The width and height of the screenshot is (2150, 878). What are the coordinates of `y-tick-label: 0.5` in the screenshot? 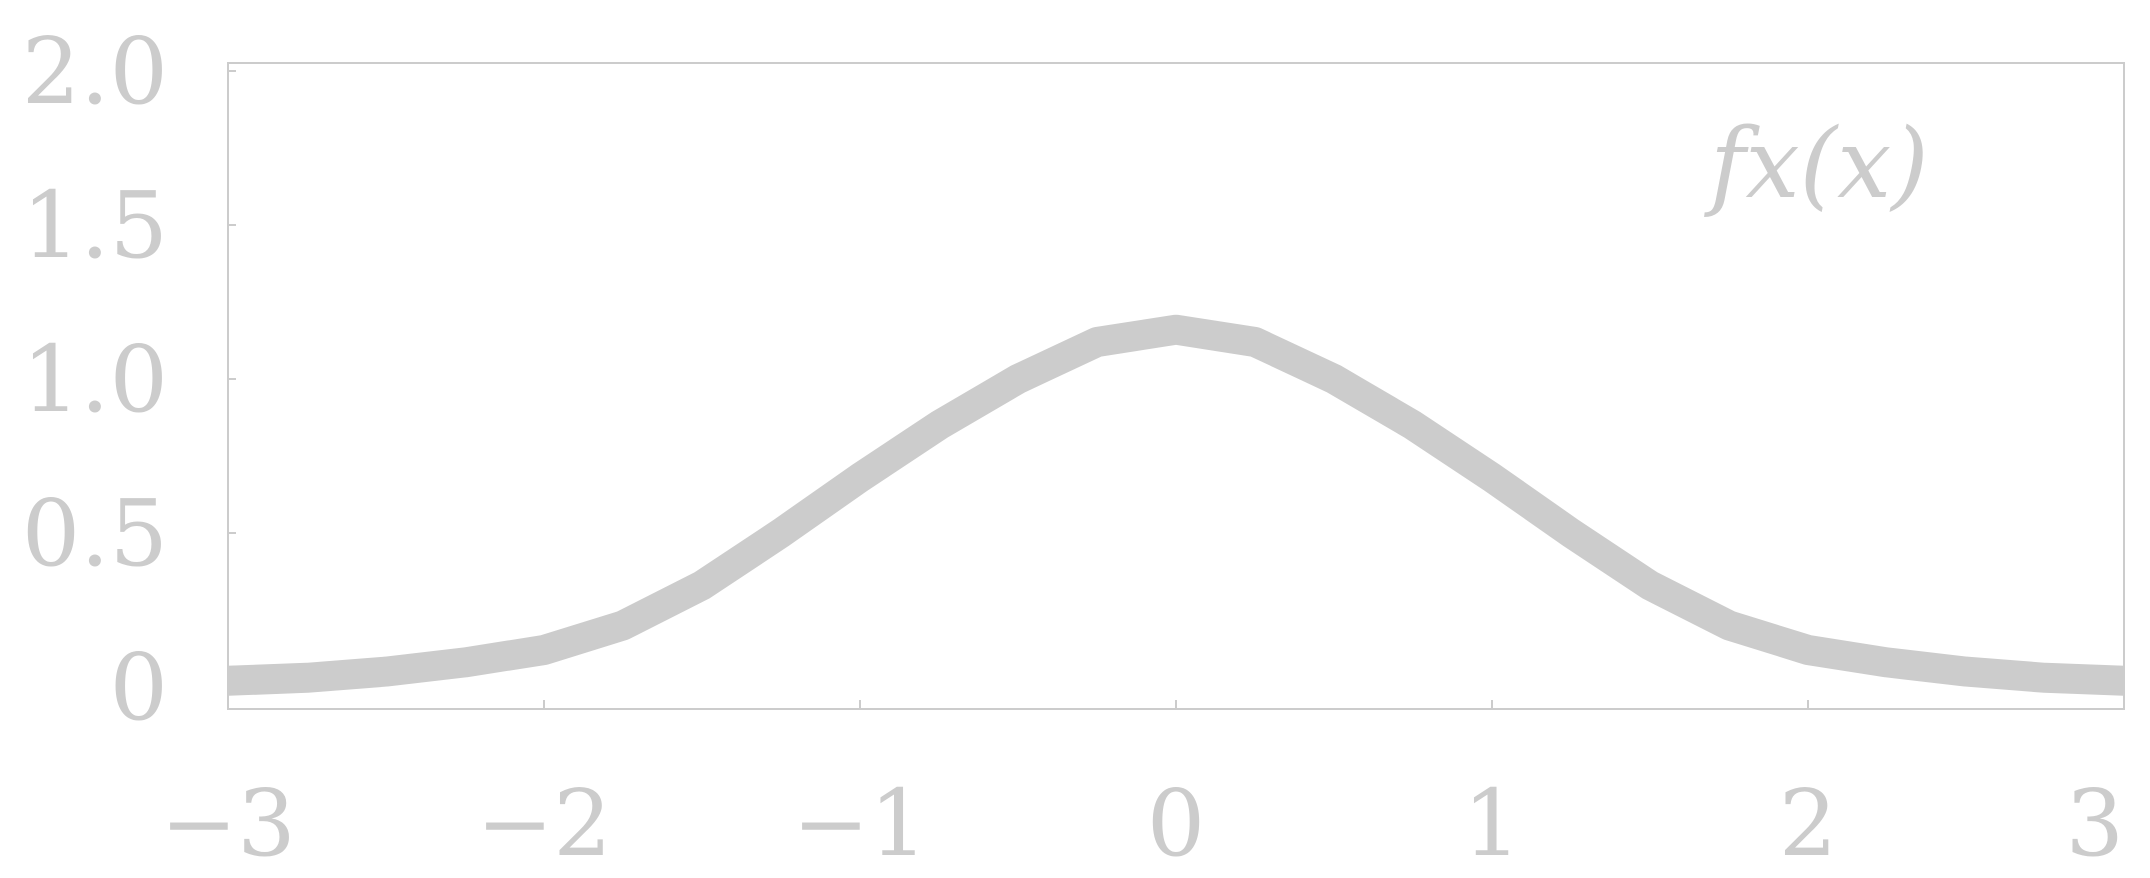 It's located at (95, 533).